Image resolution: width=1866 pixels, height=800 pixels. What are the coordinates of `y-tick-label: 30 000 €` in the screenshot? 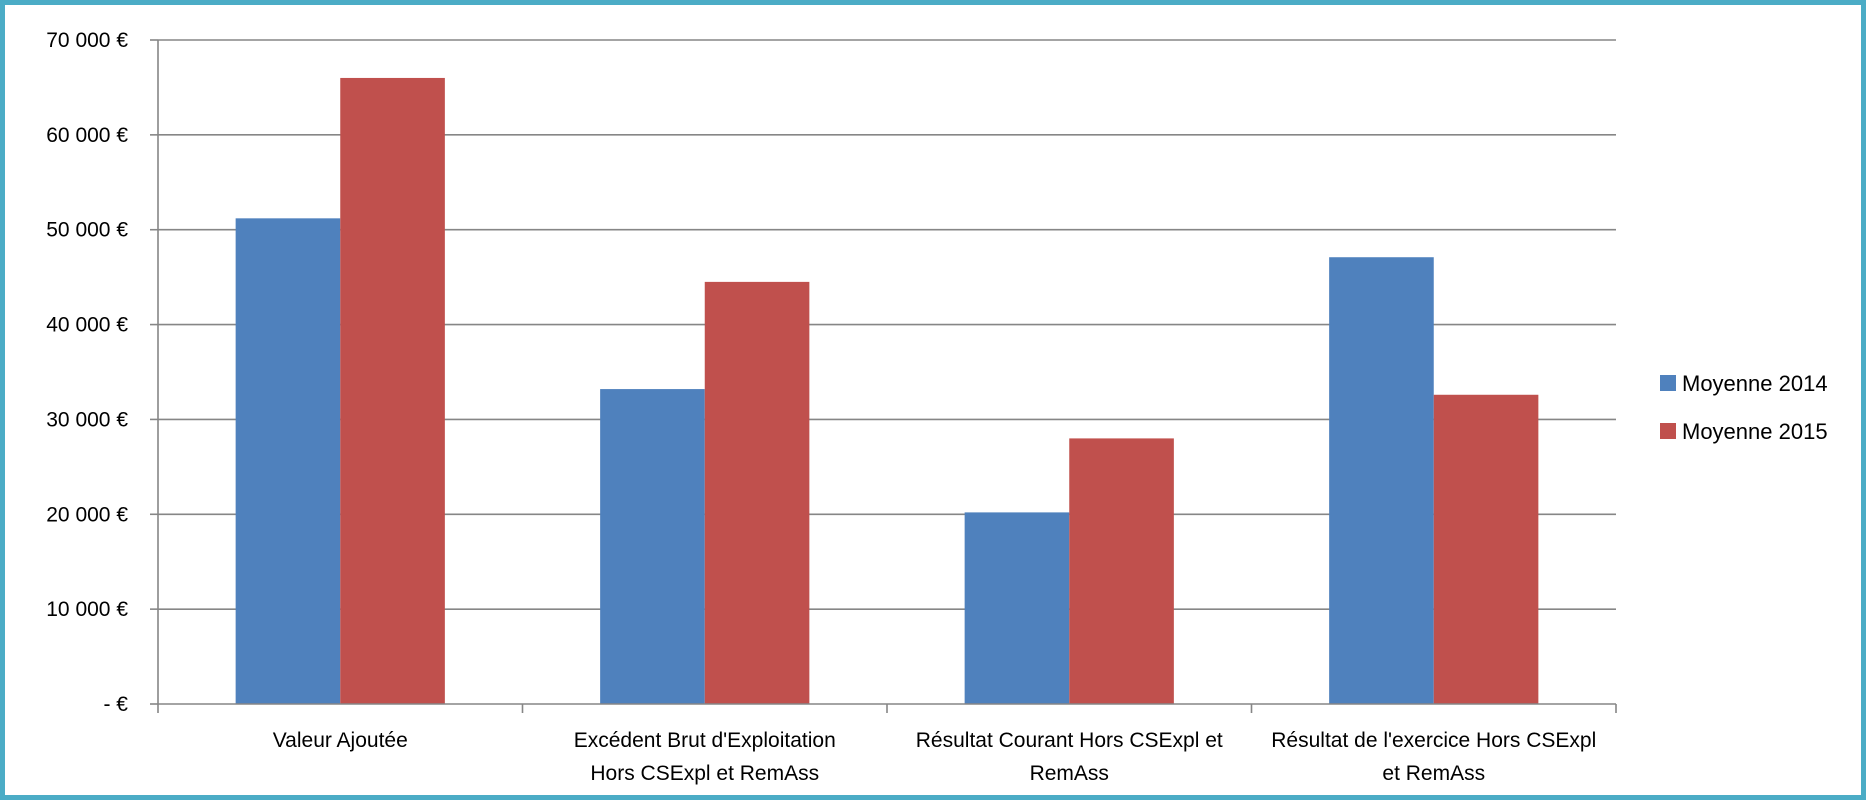 It's located at (87, 419).